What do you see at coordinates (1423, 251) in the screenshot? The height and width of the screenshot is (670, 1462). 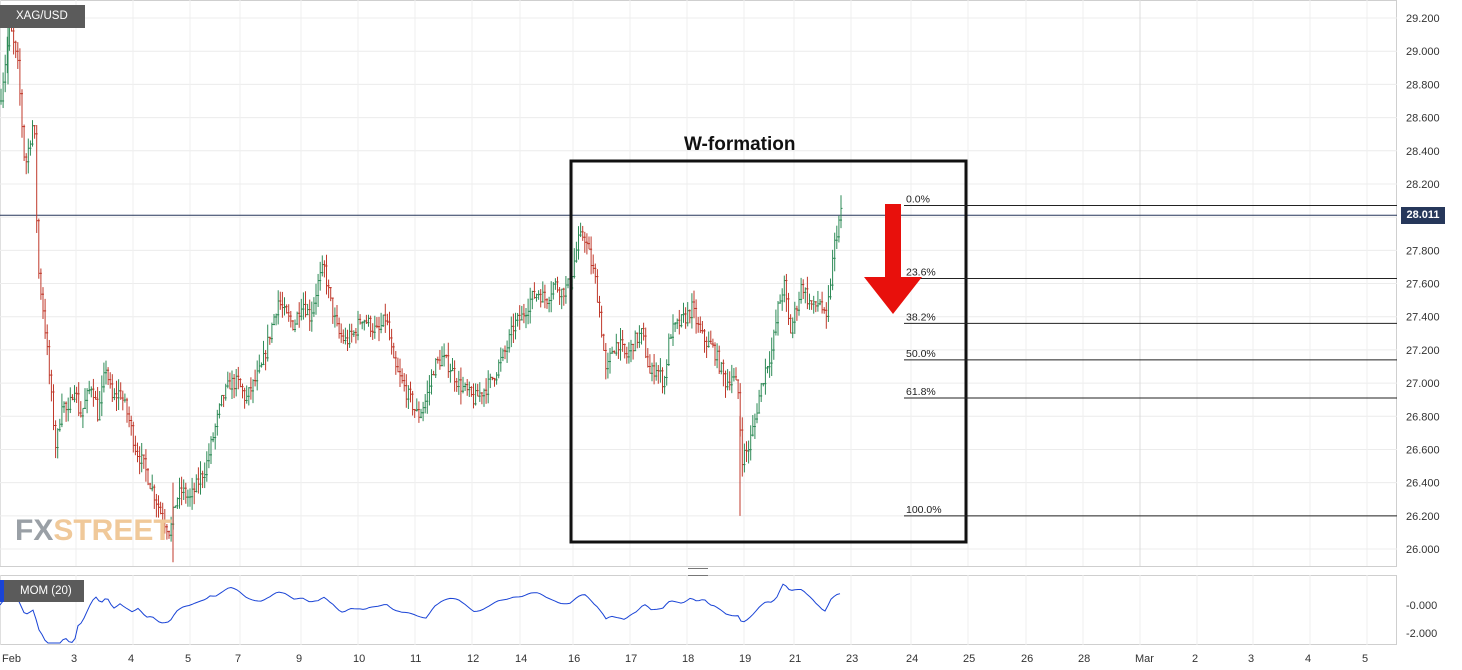 I see `price-tick-label: 27.800` at bounding box center [1423, 251].